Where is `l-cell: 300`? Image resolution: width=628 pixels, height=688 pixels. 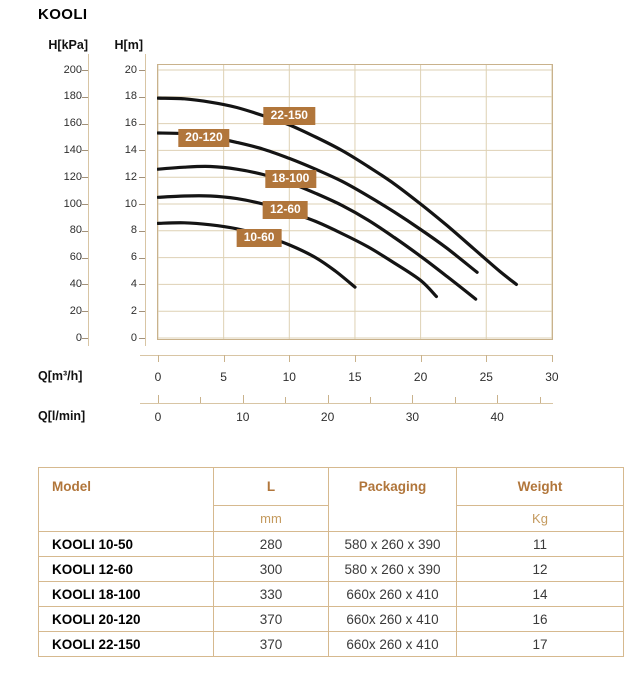
l-cell: 300 is located at coordinates (271, 569).